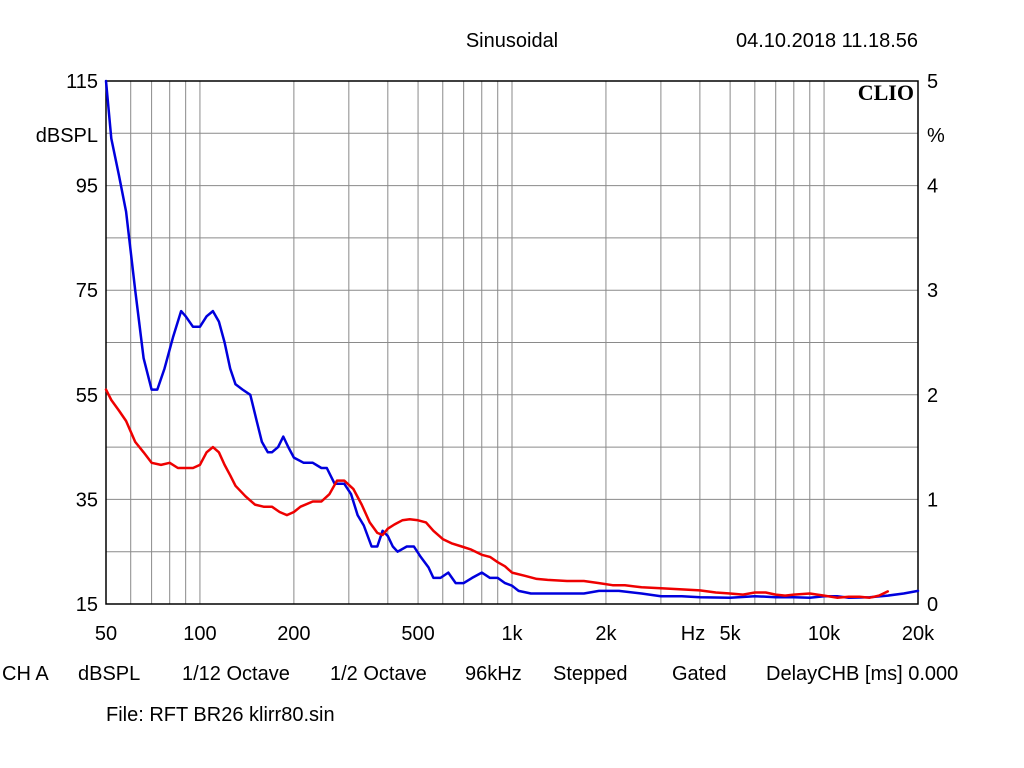 The image size is (1024, 768). What do you see at coordinates (731, 634) in the screenshot?
I see `x-tick-label: 5k` at bounding box center [731, 634].